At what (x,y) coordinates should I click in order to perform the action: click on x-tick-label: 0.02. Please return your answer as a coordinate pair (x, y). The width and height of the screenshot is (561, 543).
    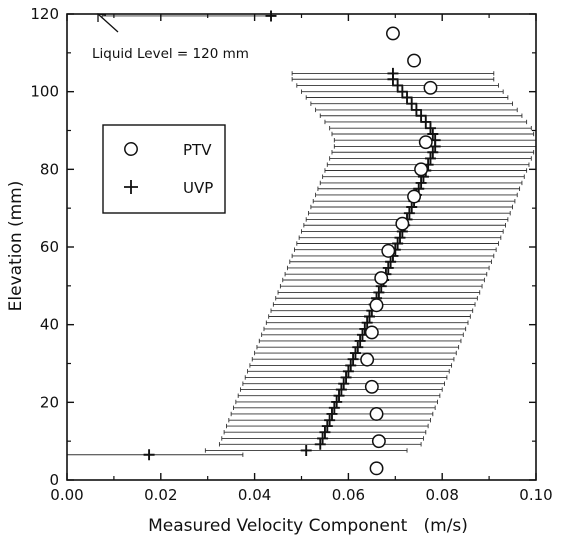
    Looking at the image, I should click on (160, 495).